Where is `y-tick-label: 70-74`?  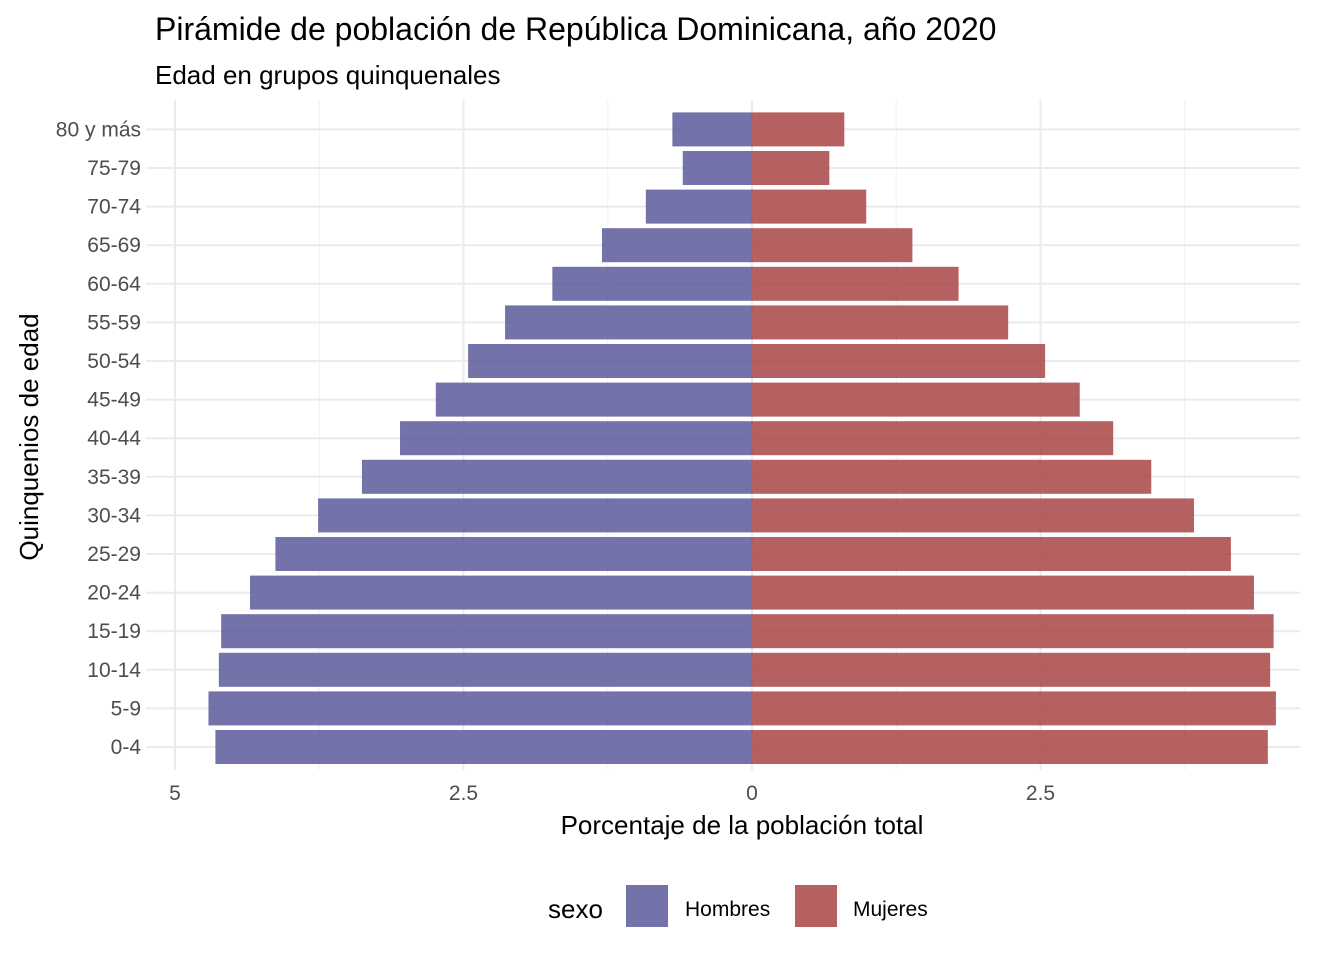 y-tick-label: 70-74 is located at coordinates (114, 207).